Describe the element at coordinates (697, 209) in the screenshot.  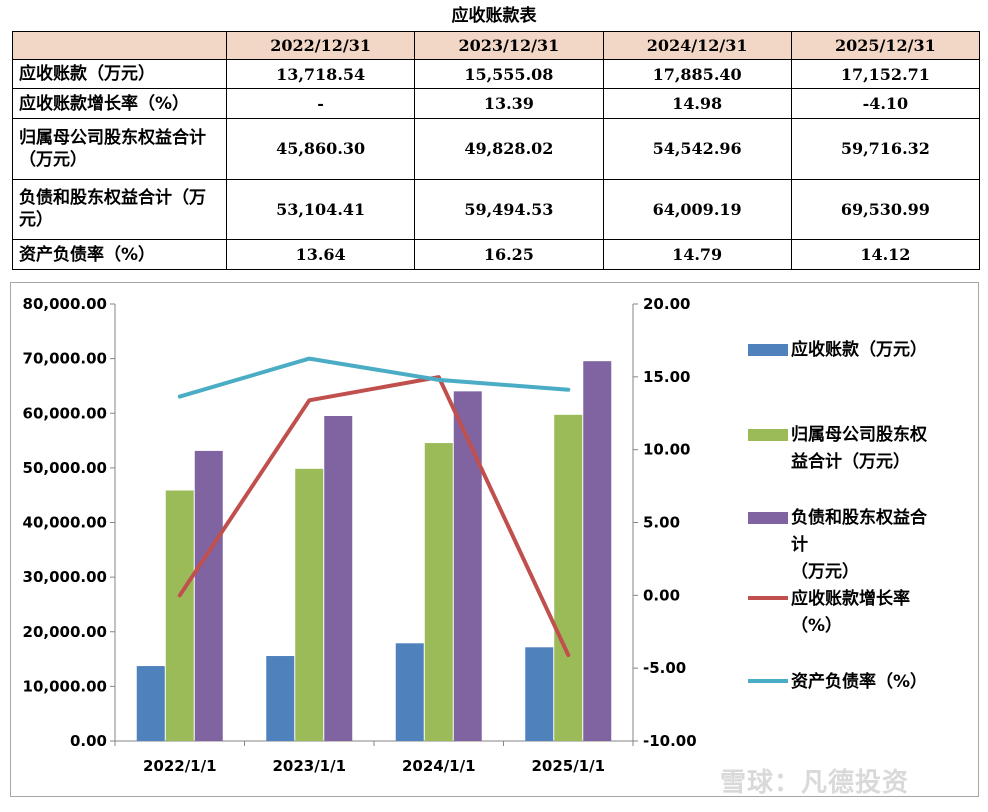
I see `table-cell: 64,009.19` at that location.